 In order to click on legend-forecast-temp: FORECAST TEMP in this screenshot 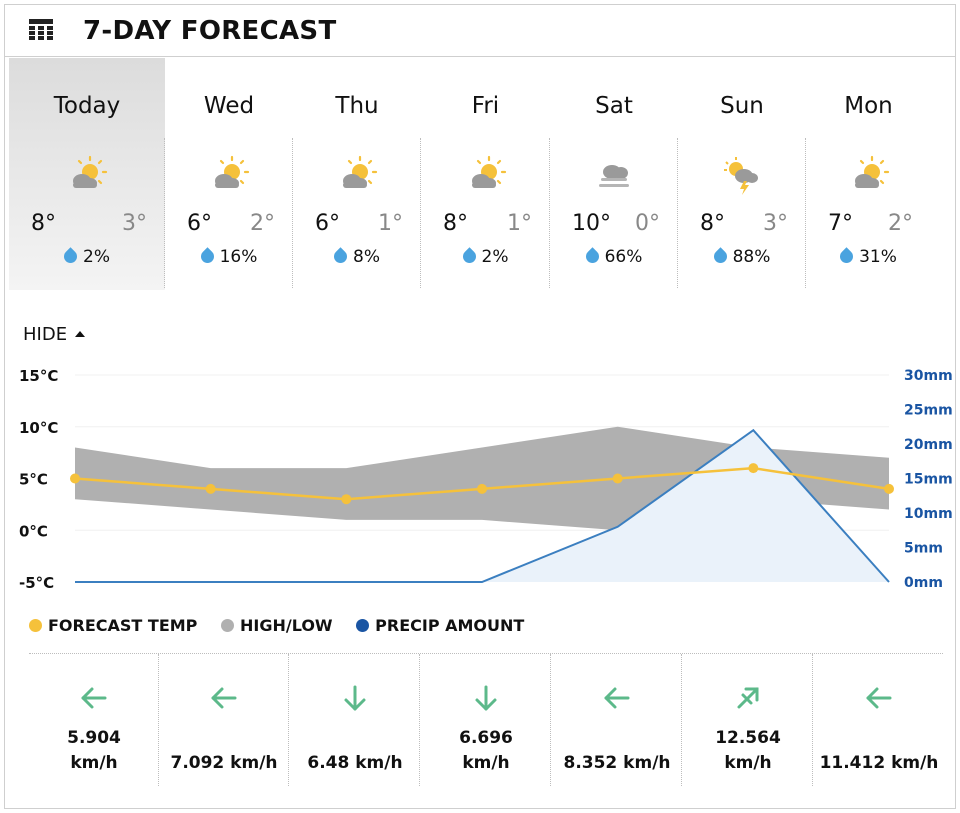, I will do `click(113, 626)`.